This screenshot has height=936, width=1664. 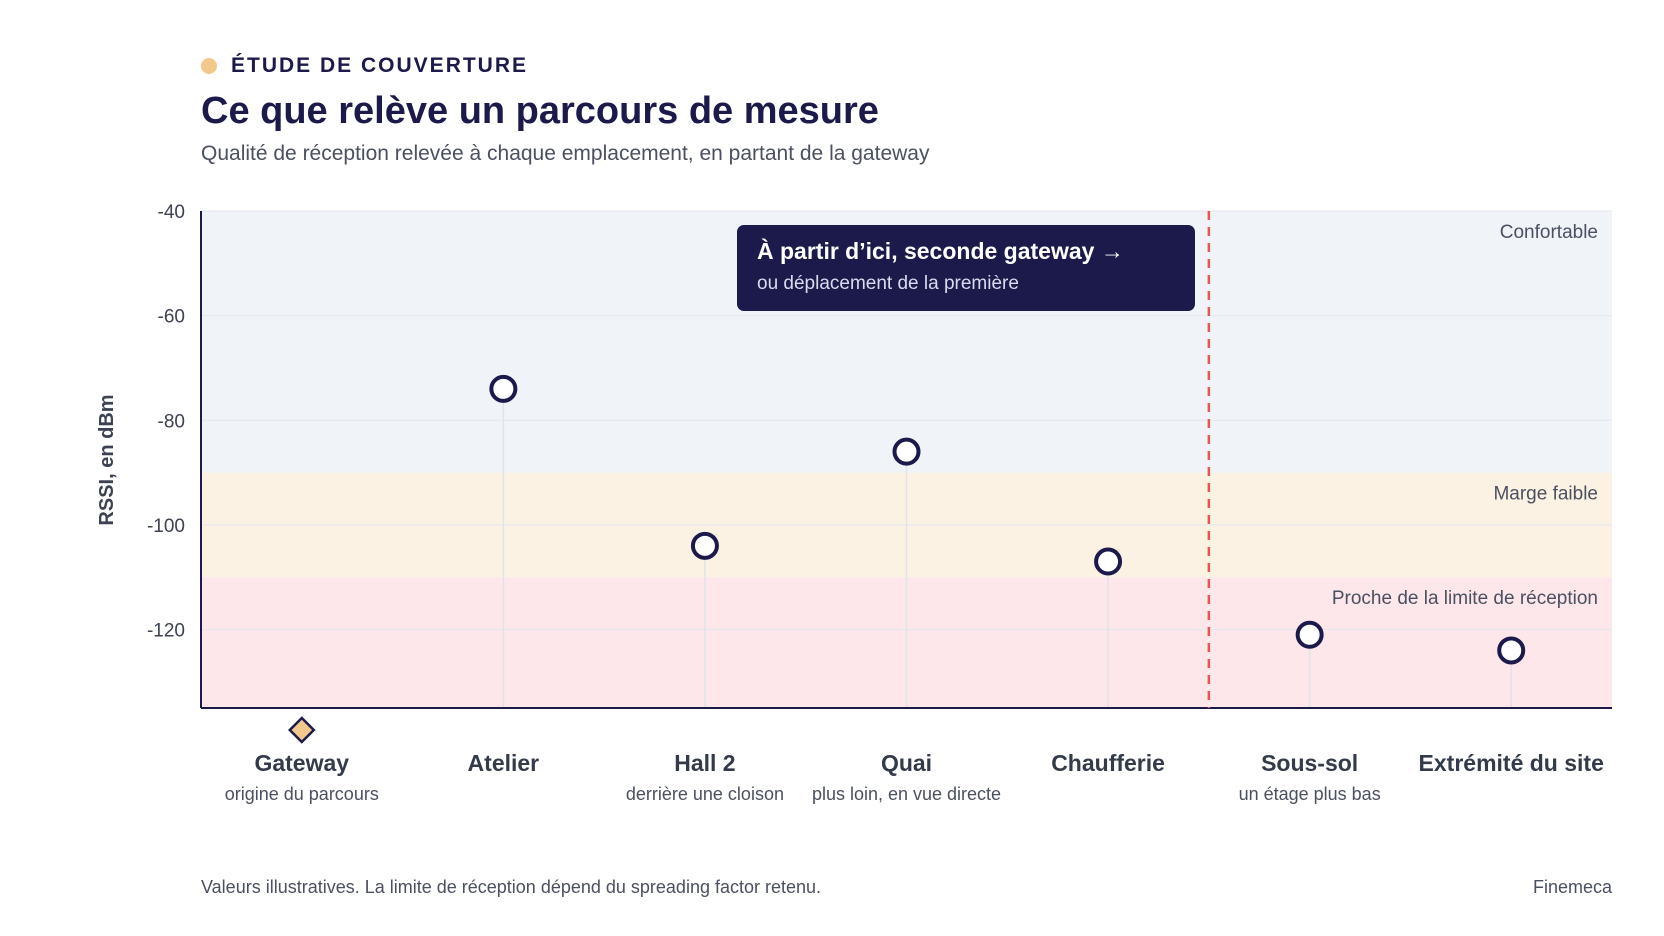 I want to click on x-category-label: Atelier, so click(x=504, y=763).